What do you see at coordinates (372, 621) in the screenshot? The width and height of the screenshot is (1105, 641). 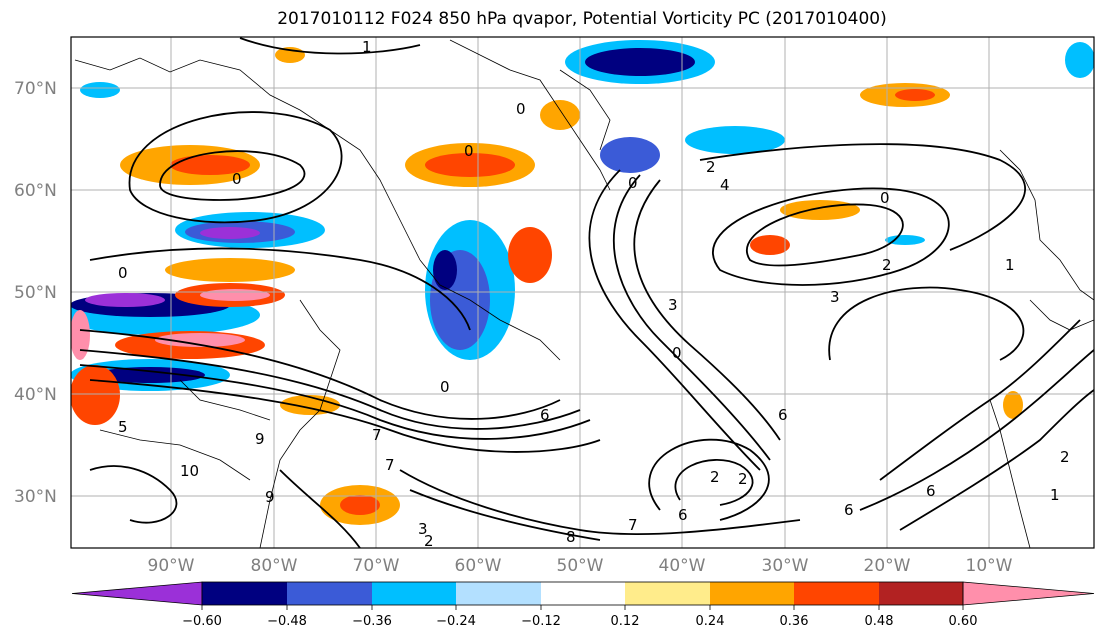 I see `colorbar-tick-label: −0.36` at bounding box center [372, 621].